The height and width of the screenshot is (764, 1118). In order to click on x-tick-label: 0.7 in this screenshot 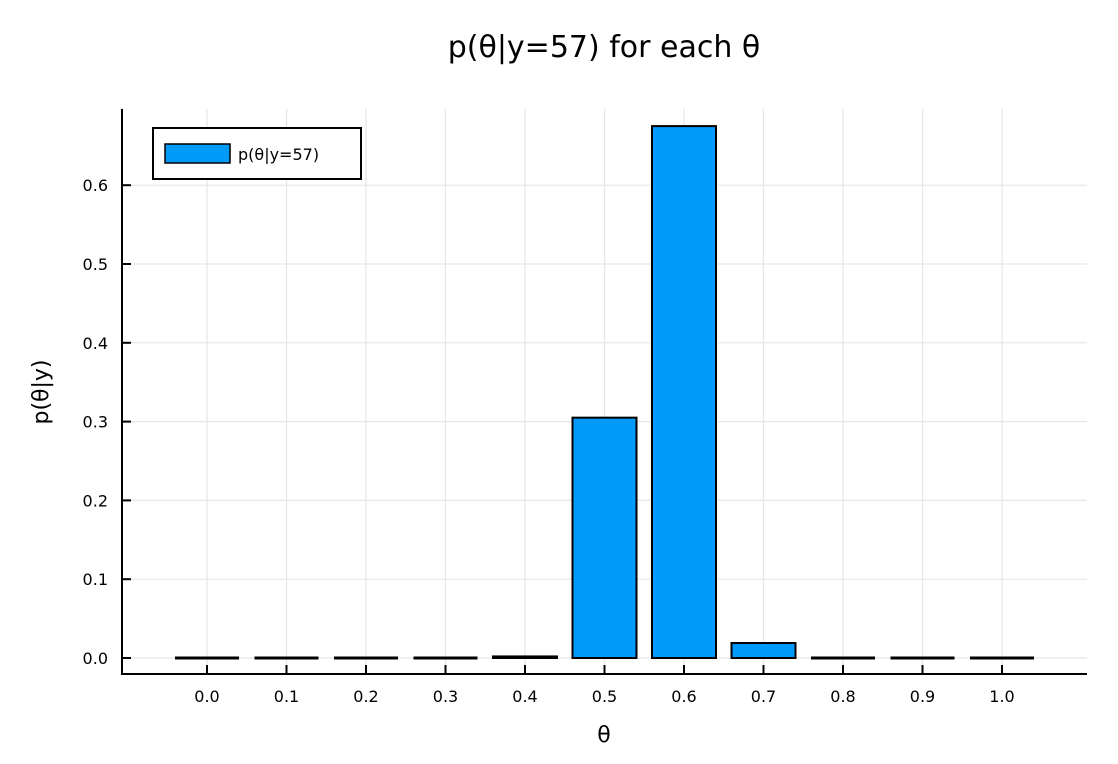, I will do `click(763, 696)`.